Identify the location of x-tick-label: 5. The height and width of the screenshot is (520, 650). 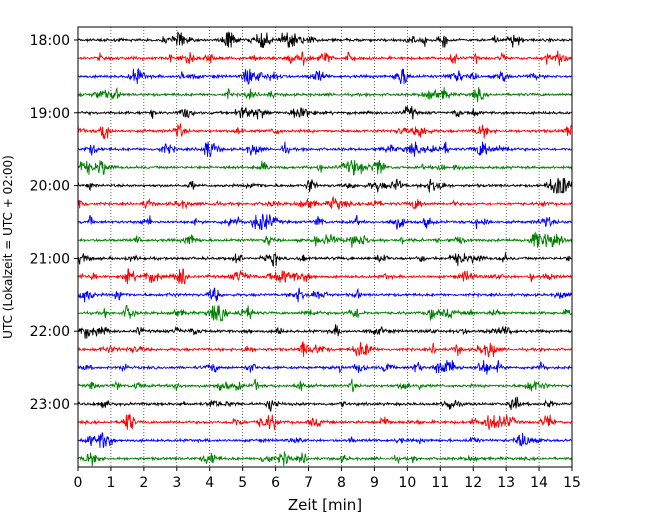
(242, 483).